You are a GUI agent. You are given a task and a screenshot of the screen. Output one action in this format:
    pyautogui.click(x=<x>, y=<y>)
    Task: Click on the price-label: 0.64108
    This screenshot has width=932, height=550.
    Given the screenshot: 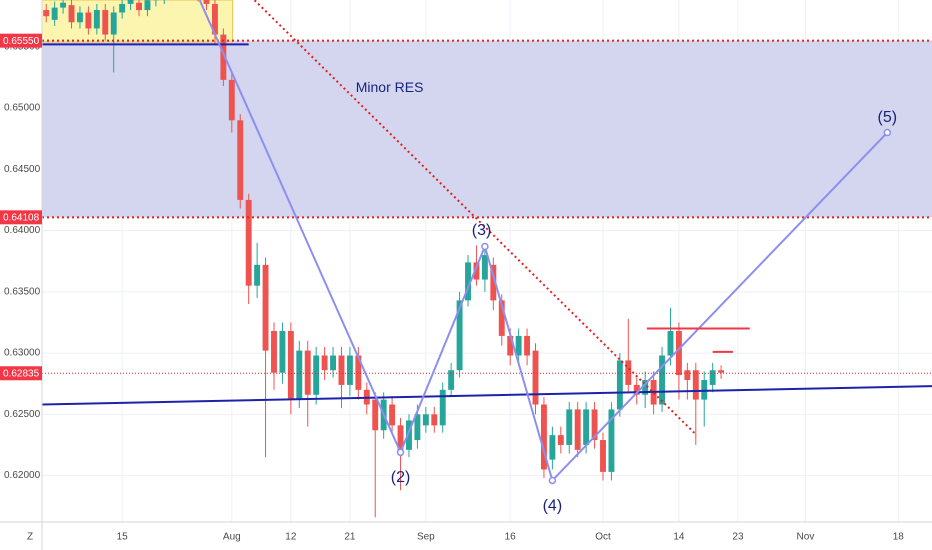 What is the action you would take?
    pyautogui.click(x=21, y=217)
    